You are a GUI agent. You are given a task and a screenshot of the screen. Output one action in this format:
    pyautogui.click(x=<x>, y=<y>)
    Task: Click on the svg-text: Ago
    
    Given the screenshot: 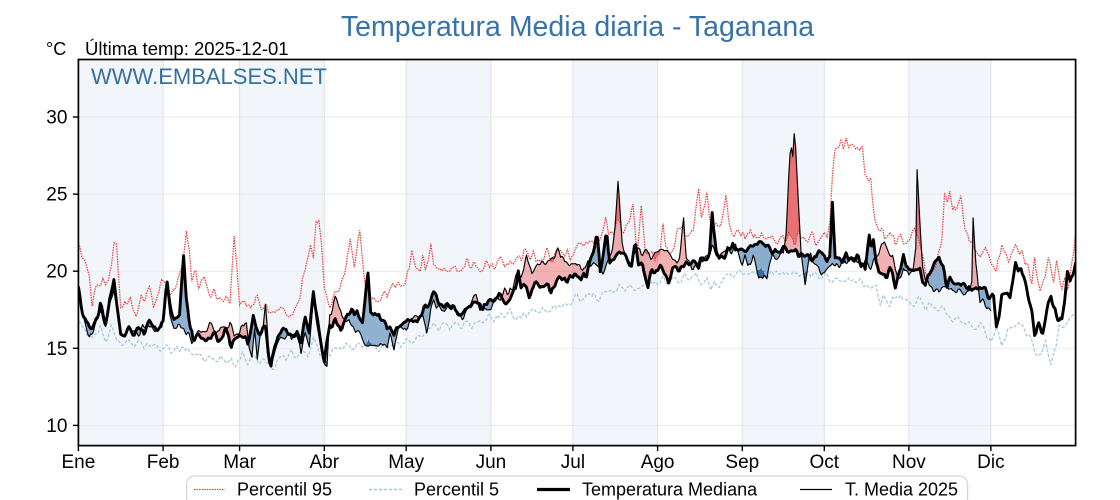 What is the action you would take?
    pyautogui.click(x=658, y=462)
    